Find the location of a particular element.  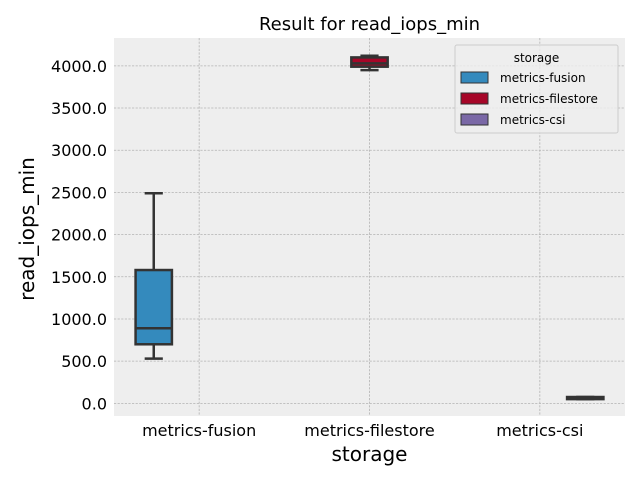

x-axis-label: storage is located at coordinates (370, 454).